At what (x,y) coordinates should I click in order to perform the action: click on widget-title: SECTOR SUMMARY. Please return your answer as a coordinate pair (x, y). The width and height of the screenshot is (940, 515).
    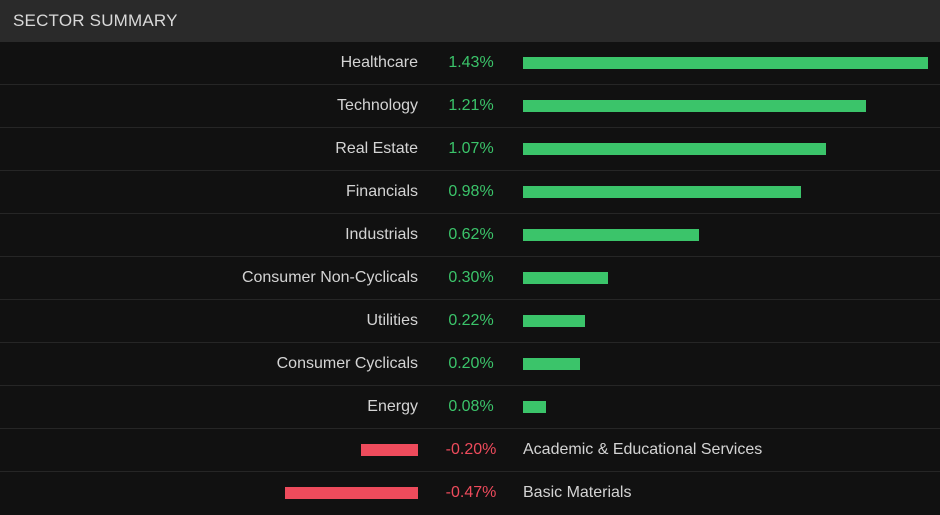
    Looking at the image, I should click on (95, 20).